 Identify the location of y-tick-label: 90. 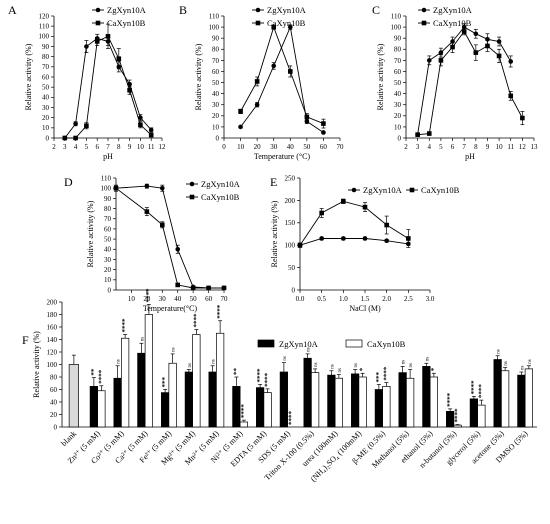
(216, 39).